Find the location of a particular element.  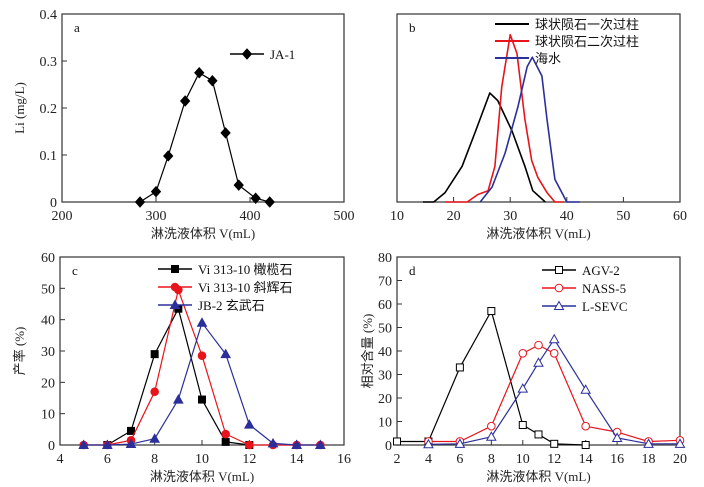

legend-item: JA-1 is located at coordinates (262, 54).